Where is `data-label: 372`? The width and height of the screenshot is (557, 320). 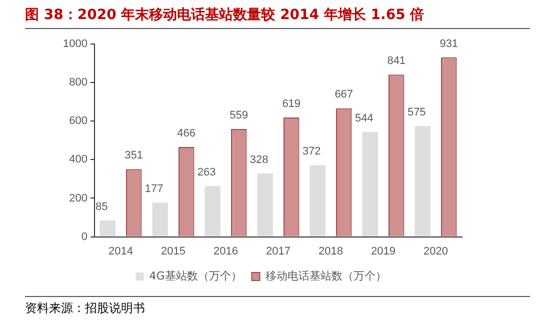
data-label: 372 is located at coordinates (311, 152).